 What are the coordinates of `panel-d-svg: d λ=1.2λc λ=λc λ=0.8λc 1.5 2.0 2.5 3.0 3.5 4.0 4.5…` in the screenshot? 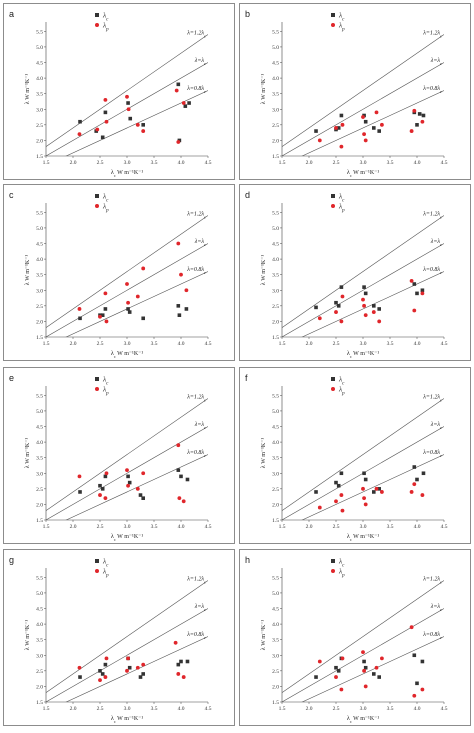 It's located at (346, 274).